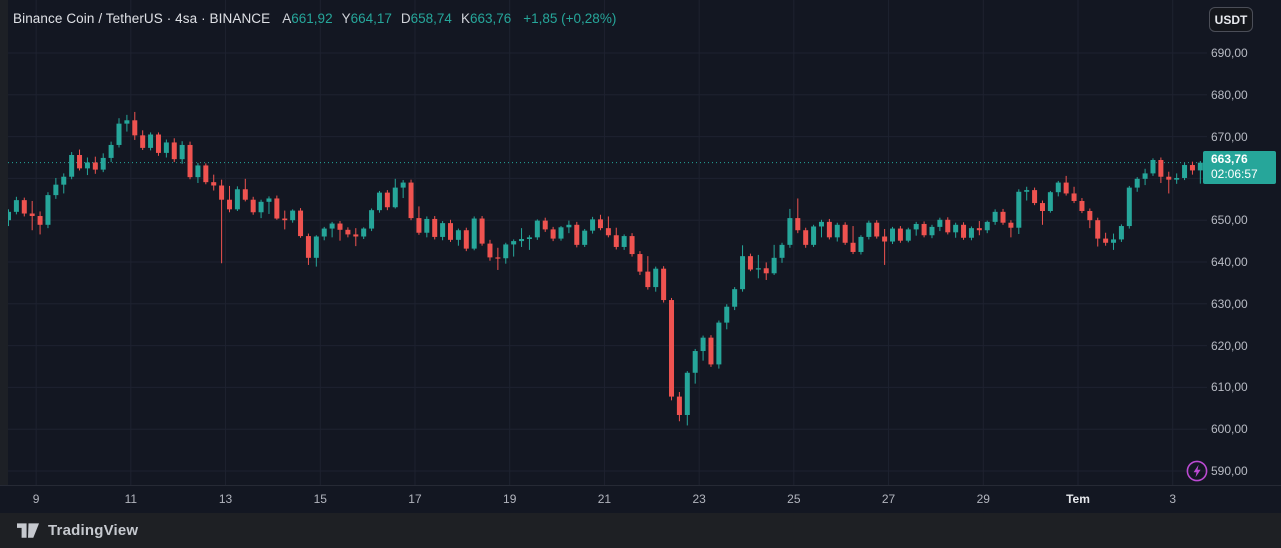 The height and width of the screenshot is (548, 1281). I want to click on time-axis-label: 17, so click(415, 499).